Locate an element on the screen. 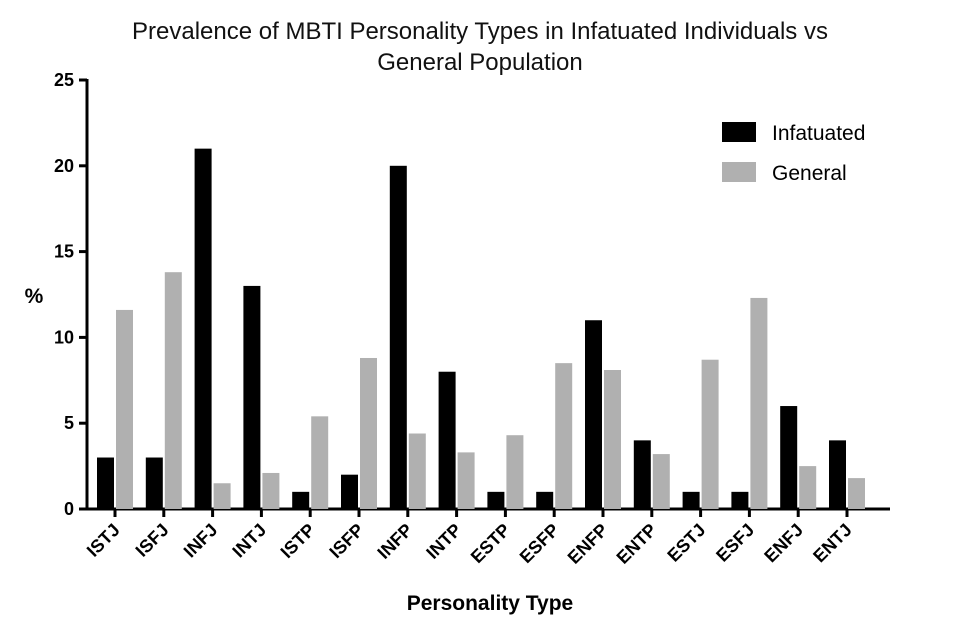 The image size is (960, 633). bar-general-entj is located at coordinates (856, 493).